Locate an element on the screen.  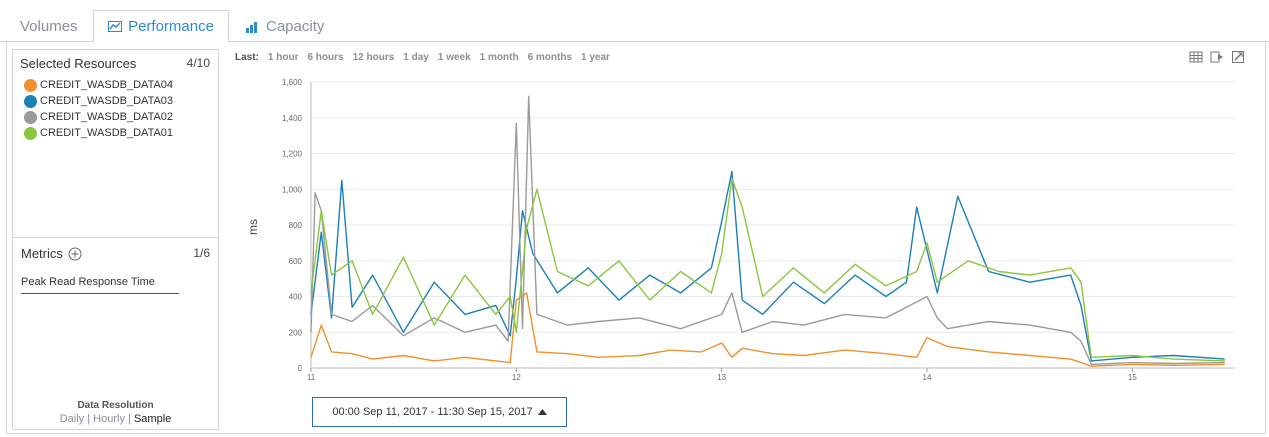
y-tick-label: 0 is located at coordinates (300, 368).